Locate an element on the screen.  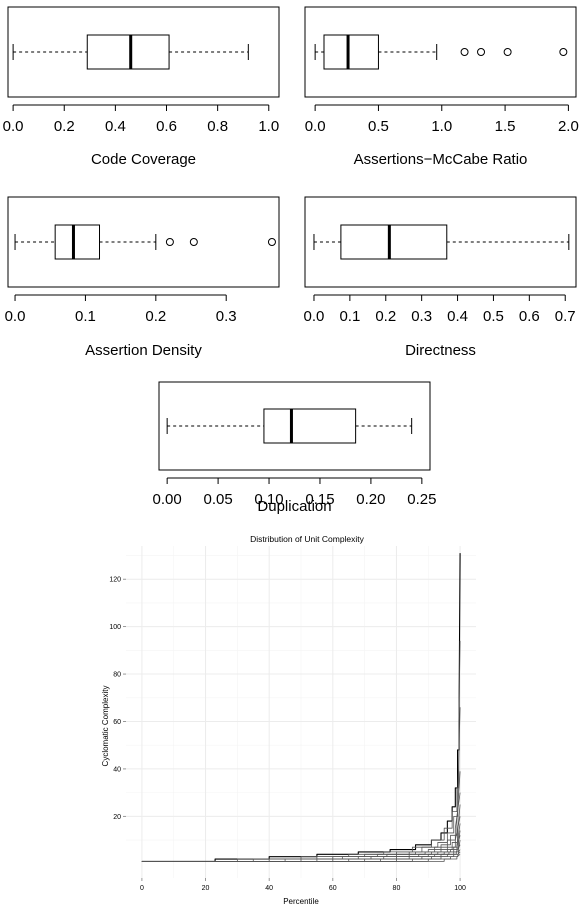
x-axis-label: Code Coverage is located at coordinates (143, 159).